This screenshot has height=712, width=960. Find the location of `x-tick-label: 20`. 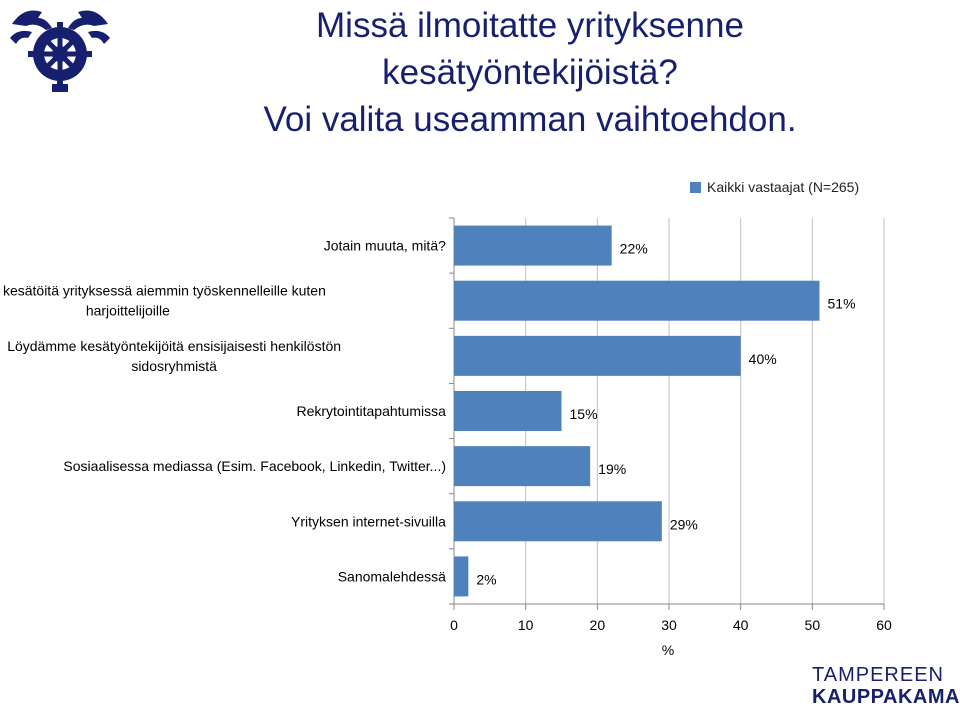

x-tick-label: 20 is located at coordinates (598, 625).